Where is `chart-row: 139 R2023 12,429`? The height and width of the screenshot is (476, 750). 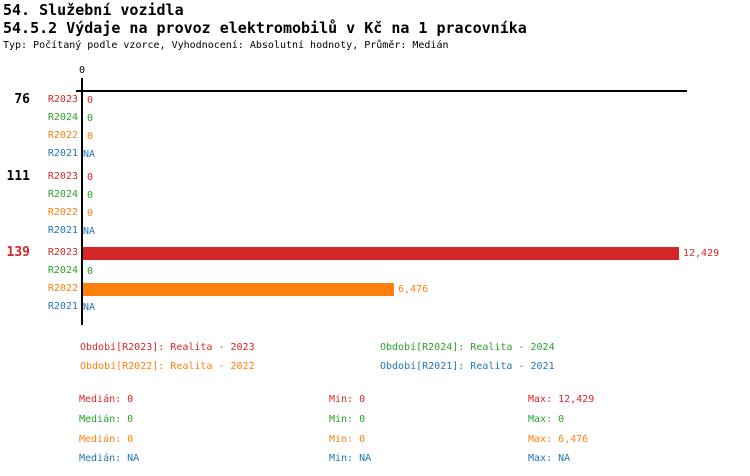
chart-row: 139 R2023 12,429 is located at coordinates (375, 253).